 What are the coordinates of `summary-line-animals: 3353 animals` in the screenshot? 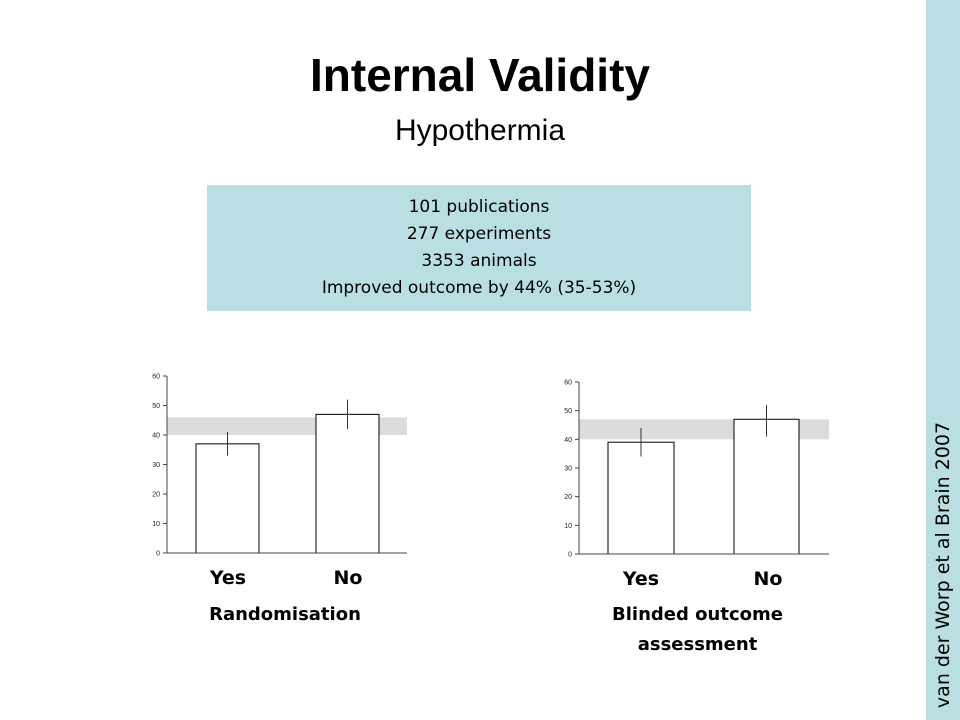 It's located at (479, 261).